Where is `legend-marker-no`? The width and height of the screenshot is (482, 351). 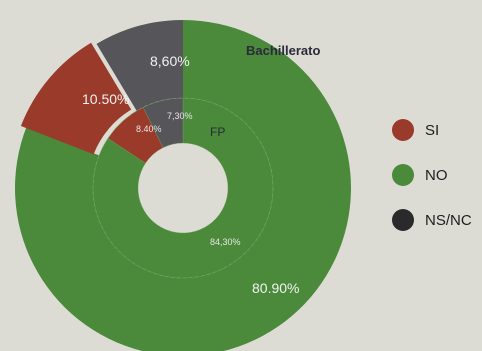 legend-marker-no is located at coordinates (403, 175).